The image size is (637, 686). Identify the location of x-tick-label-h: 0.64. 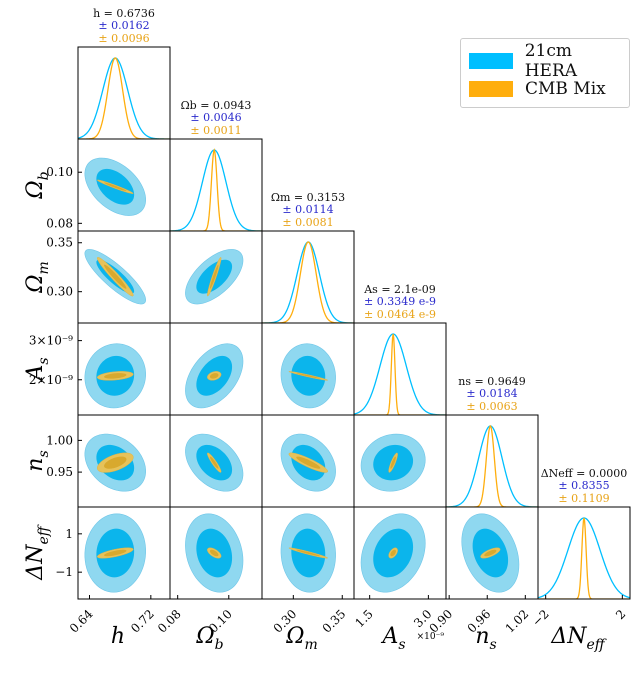
(81, 621).